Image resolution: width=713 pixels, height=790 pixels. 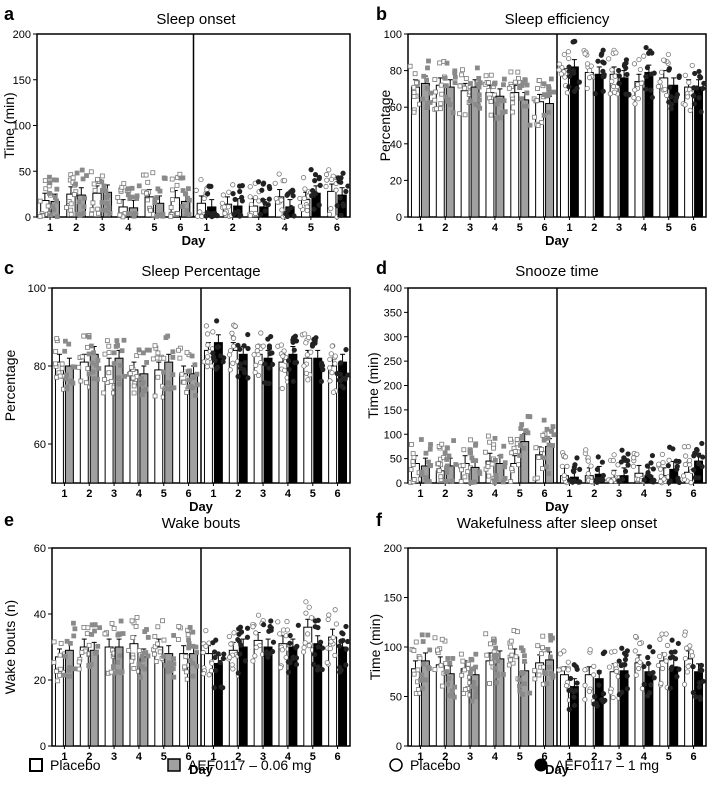 What do you see at coordinates (154, 228) in the screenshot?
I see `x-tick-label: 5` at bounding box center [154, 228].